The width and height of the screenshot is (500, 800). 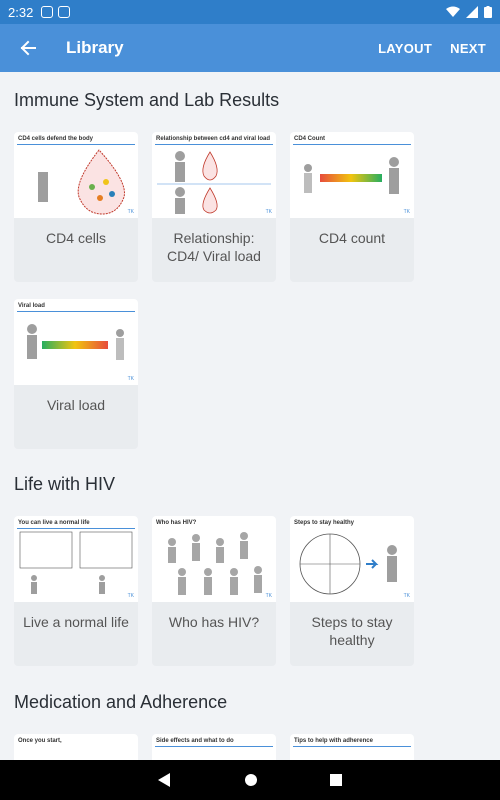 I want to click on sd-card-icon, so click(x=64, y=12).